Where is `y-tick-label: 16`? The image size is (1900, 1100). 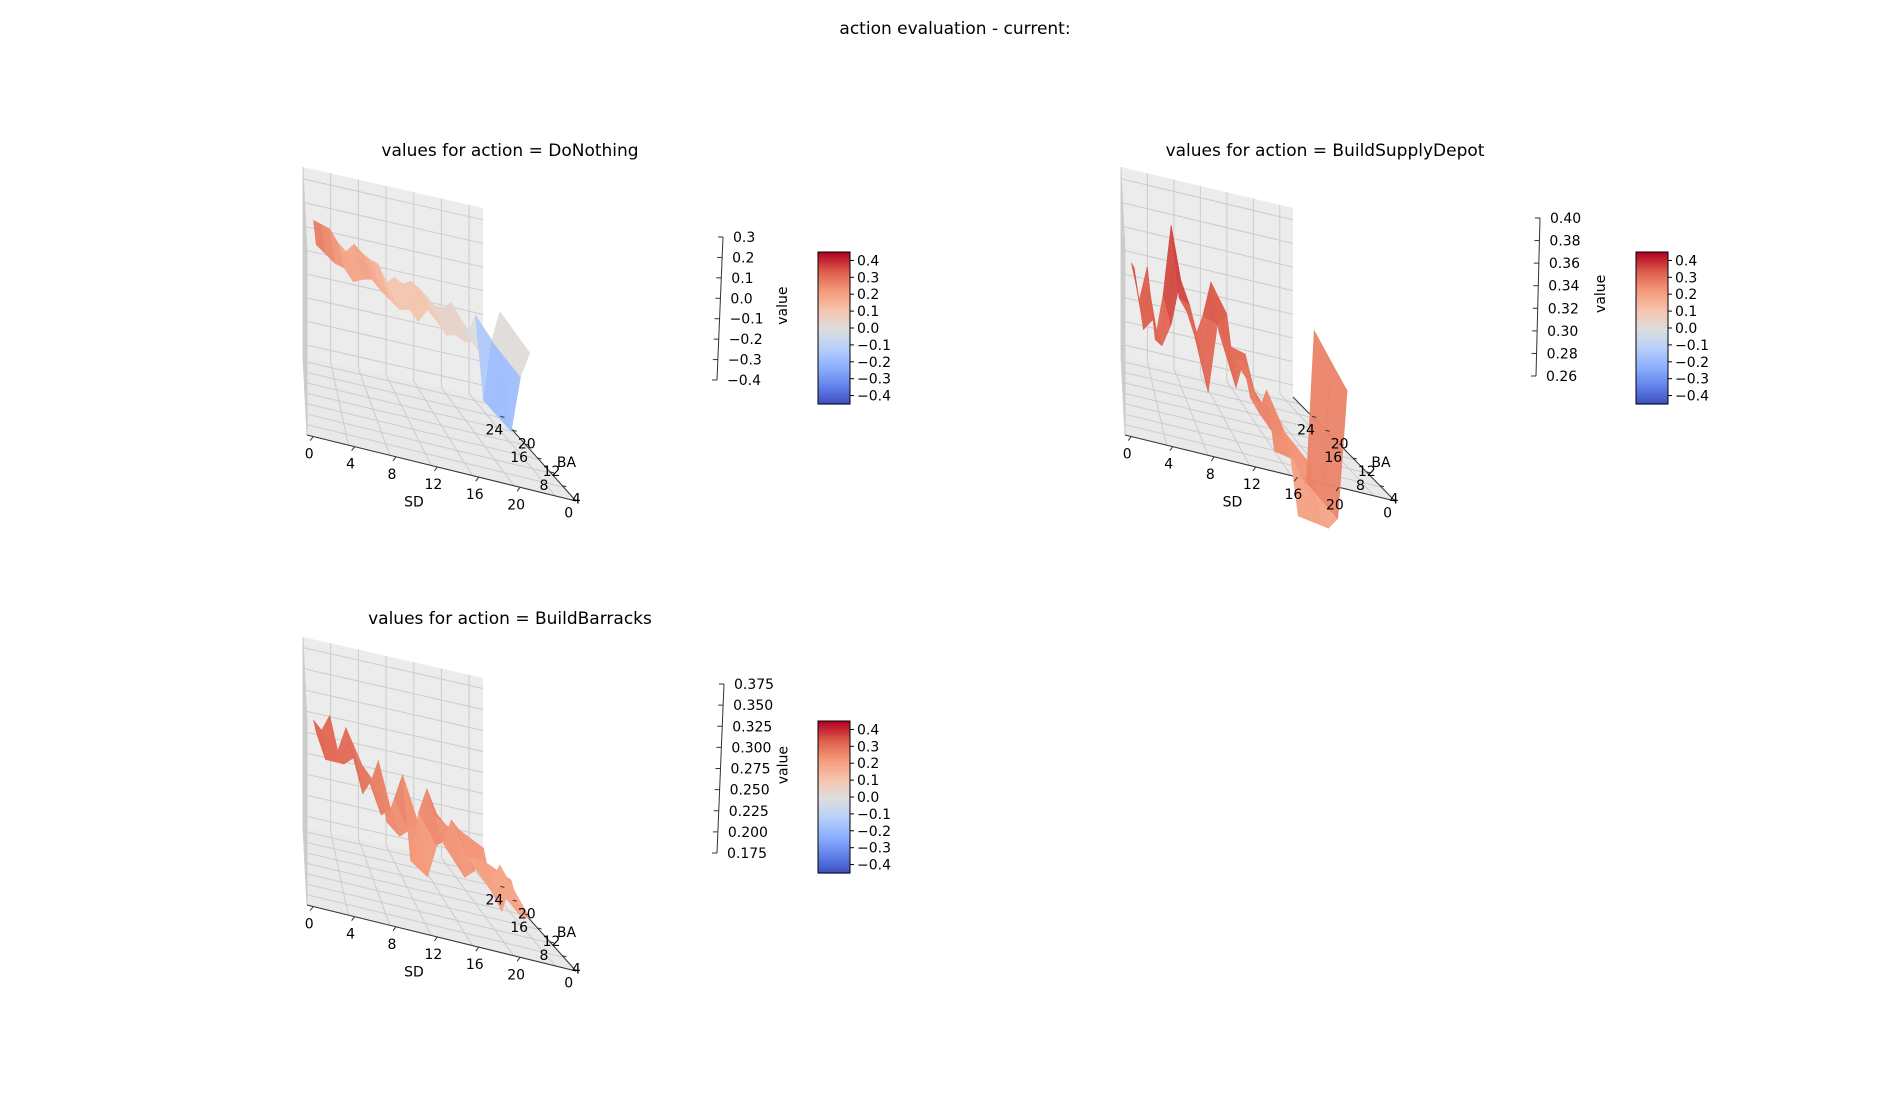 y-tick-label: 16 is located at coordinates (519, 928).